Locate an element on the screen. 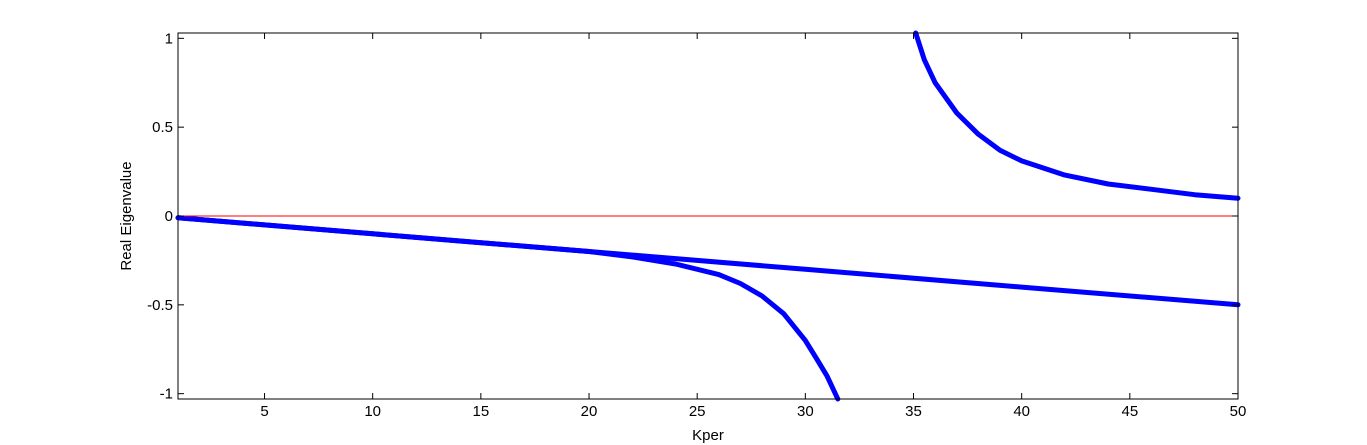 This screenshot has width=1367, height=445. x-tick-label: 40 is located at coordinates (1021, 411).